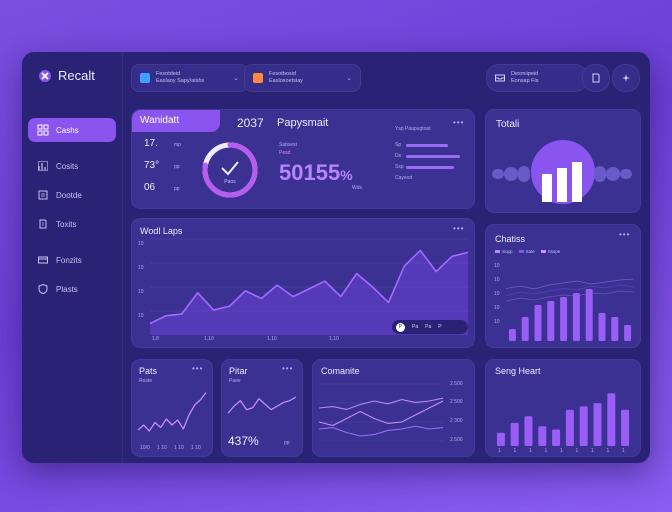 The image size is (672, 512). What do you see at coordinates (155, 339) in the screenshot?
I see `x-tick-label: 1,8` at bounding box center [155, 339].